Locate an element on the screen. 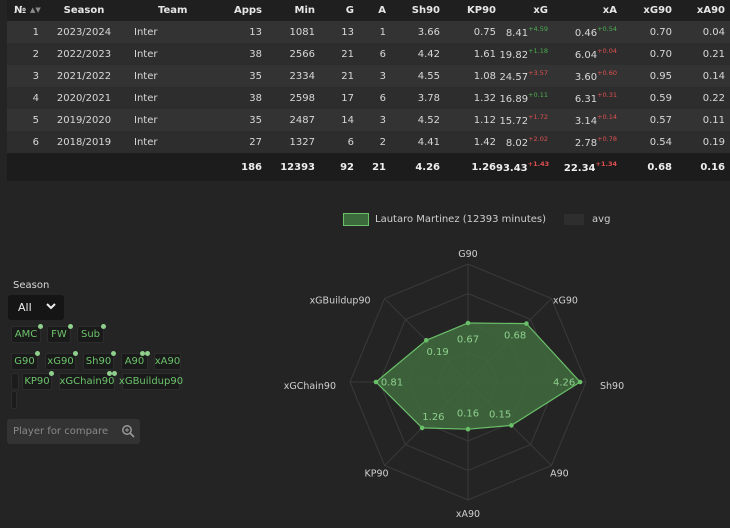 The image size is (730, 528). cell-season: 2021/2022 is located at coordinates (84, 76).